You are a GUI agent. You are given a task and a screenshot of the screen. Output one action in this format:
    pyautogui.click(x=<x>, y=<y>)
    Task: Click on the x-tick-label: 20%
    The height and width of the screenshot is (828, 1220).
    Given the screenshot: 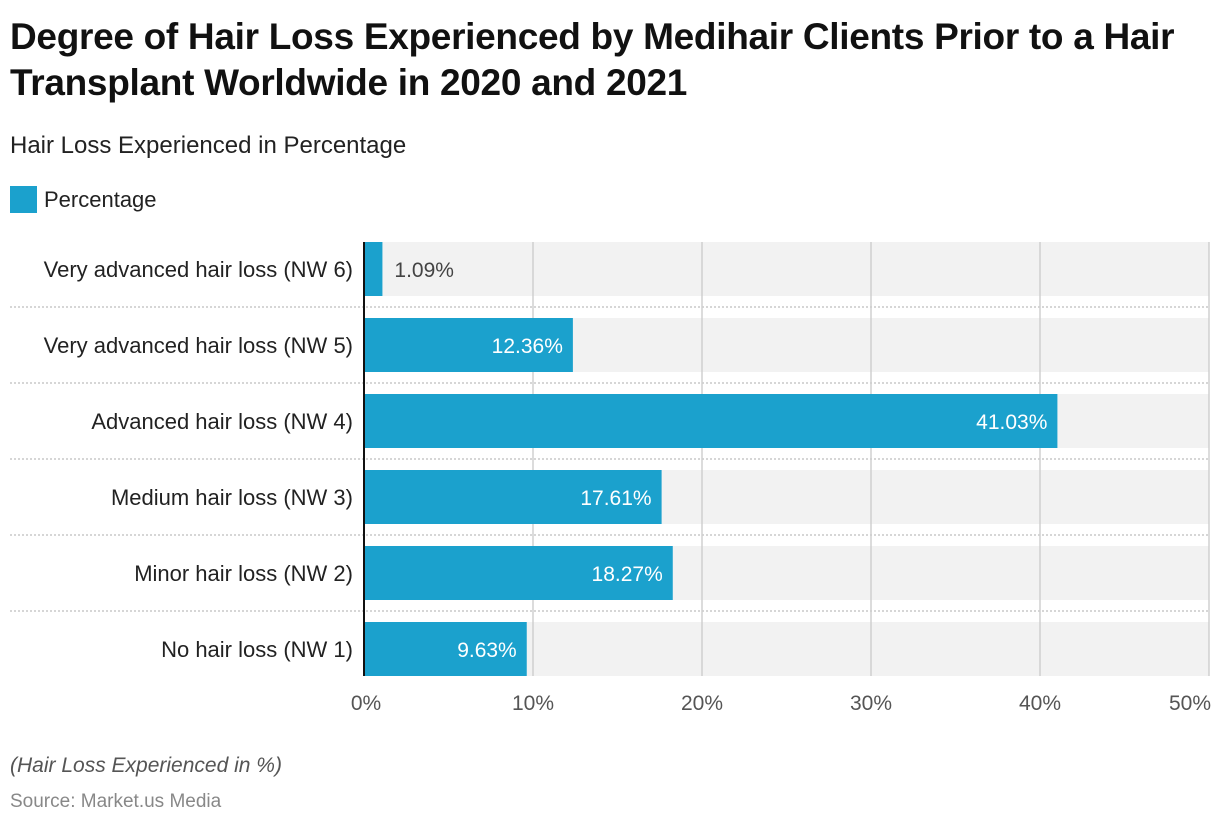 What is the action you would take?
    pyautogui.click(x=702, y=703)
    